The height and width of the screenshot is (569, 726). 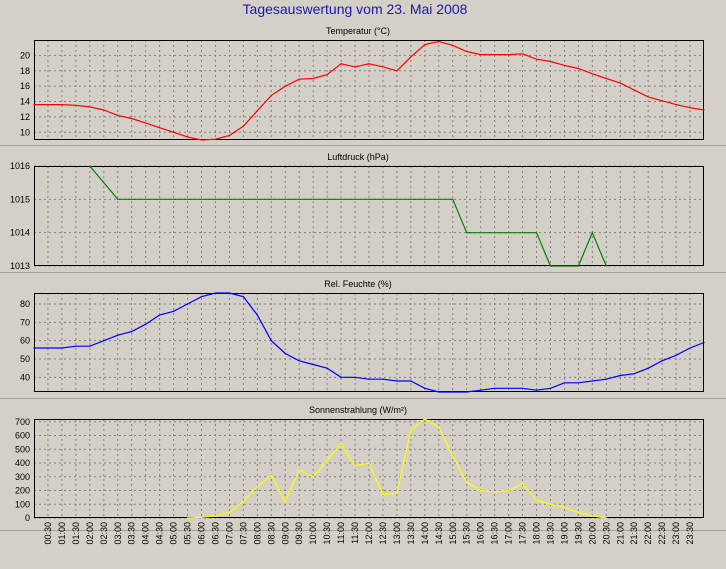 I want to click on x-tick-label: 21:30, so click(x=634, y=533).